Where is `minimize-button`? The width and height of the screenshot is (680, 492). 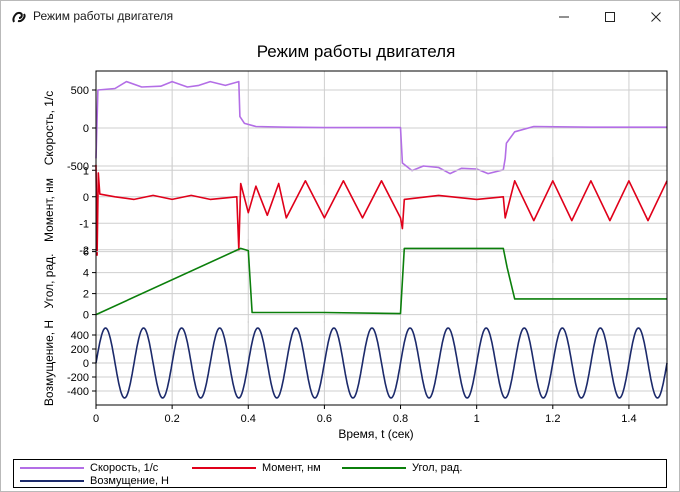 minimize-button is located at coordinates (564, 17).